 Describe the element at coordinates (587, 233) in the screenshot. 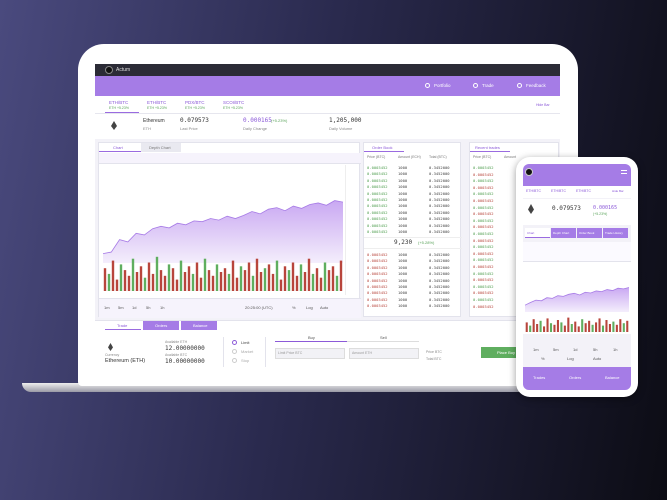

I see `phone-tab-label: Order Book` at that location.